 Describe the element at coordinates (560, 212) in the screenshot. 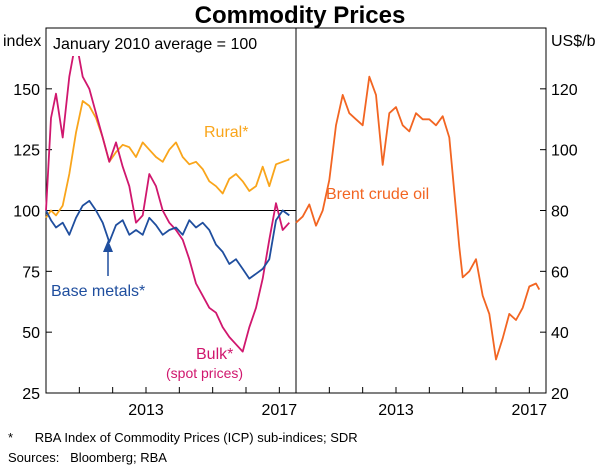

I see `right-y-tick-label: 80` at that location.